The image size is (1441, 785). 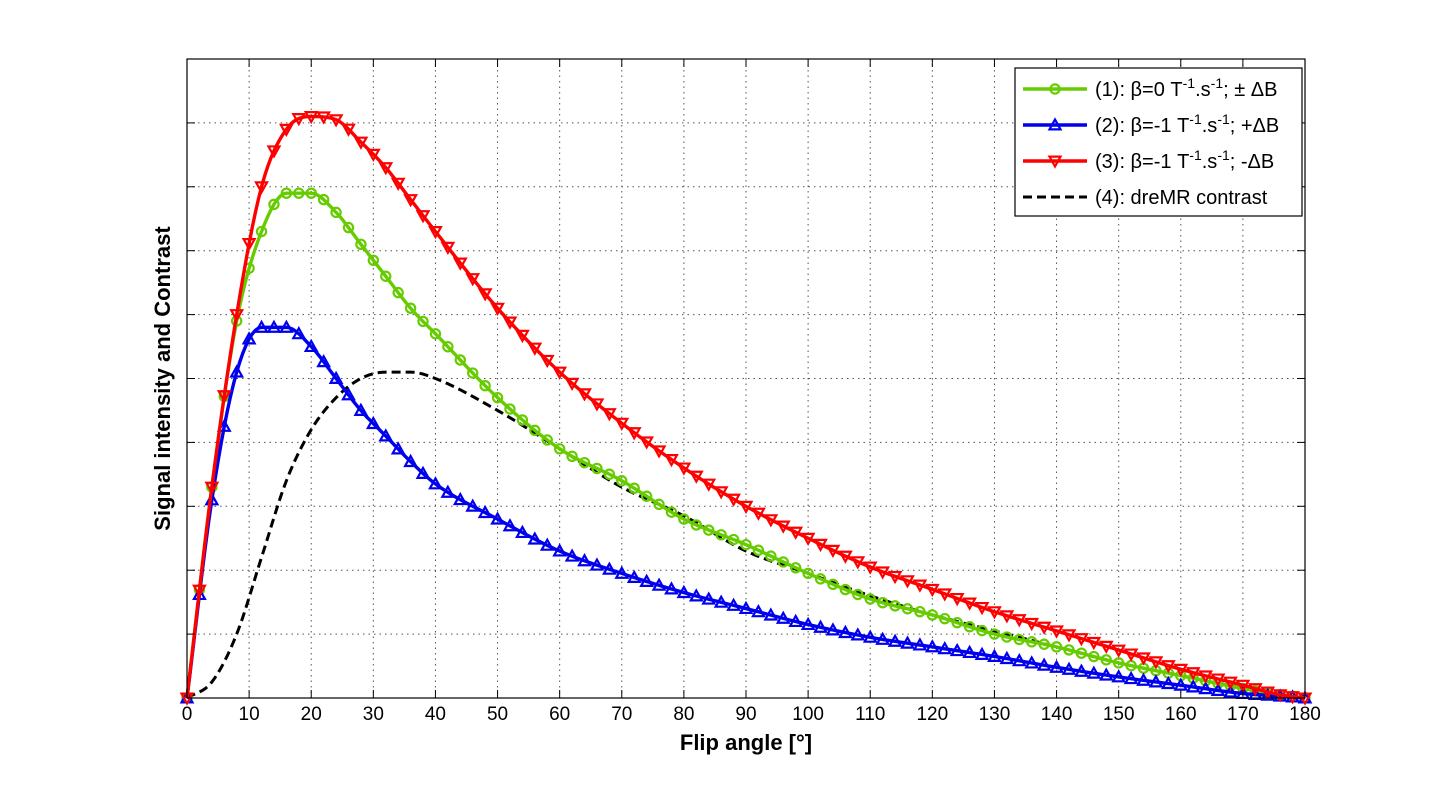 What do you see at coordinates (683, 714) in the screenshot?
I see `x-tick-label: 80` at bounding box center [683, 714].